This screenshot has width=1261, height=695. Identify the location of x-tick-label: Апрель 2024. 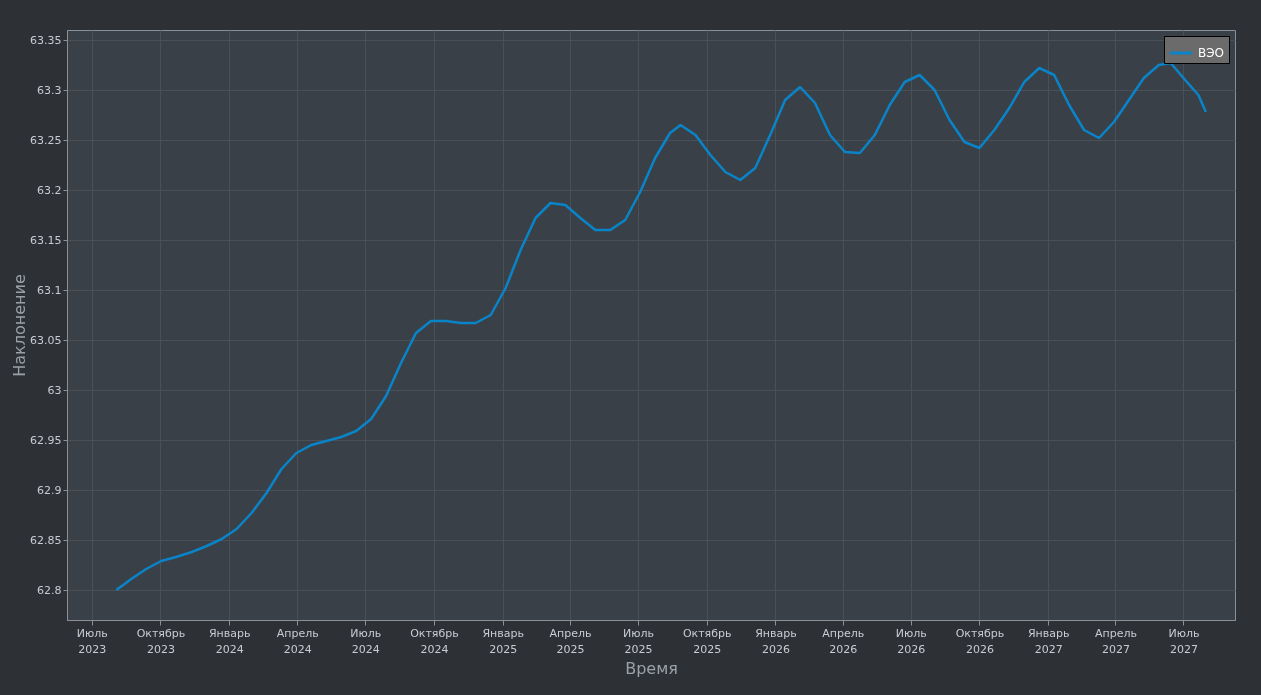
(297, 641).